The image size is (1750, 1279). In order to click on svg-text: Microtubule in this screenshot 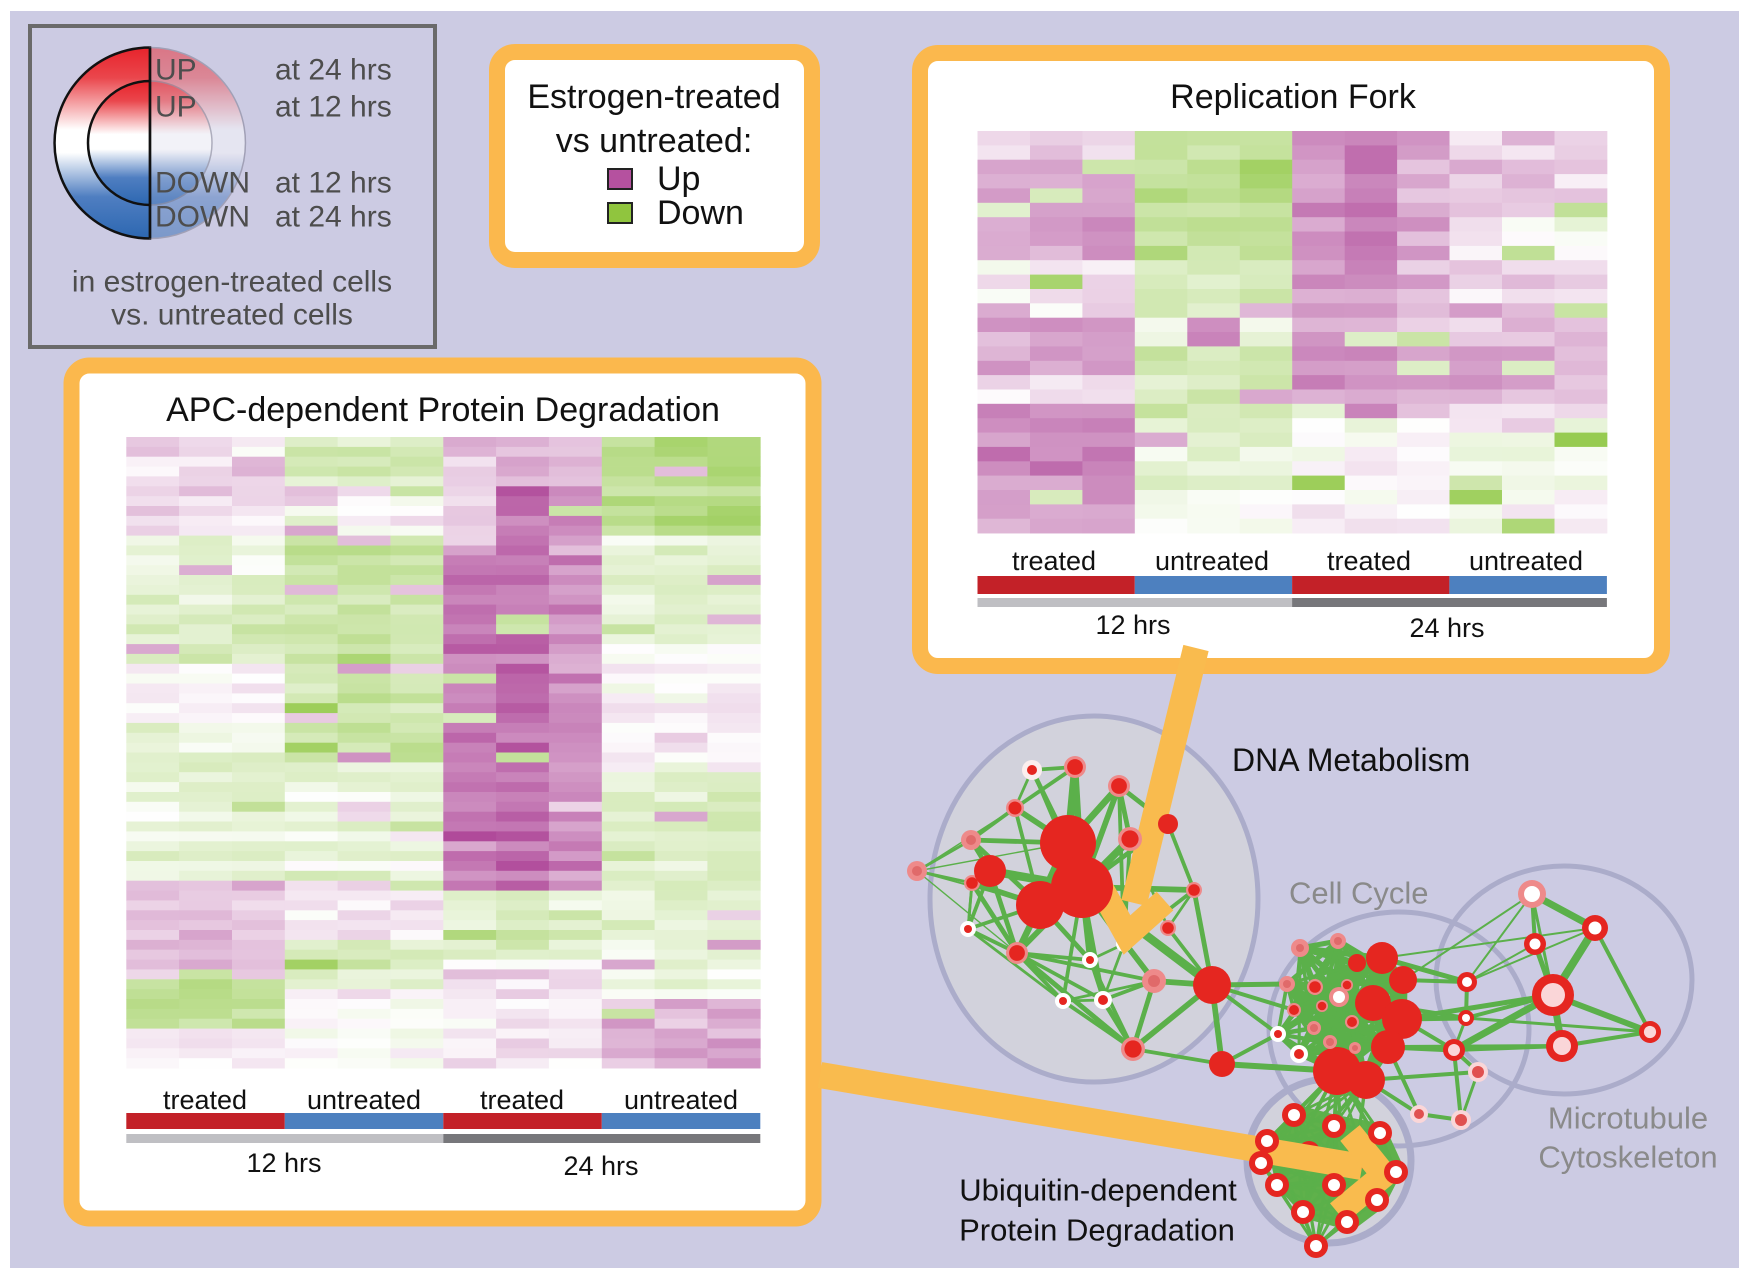, I will do `click(1628, 1118)`.